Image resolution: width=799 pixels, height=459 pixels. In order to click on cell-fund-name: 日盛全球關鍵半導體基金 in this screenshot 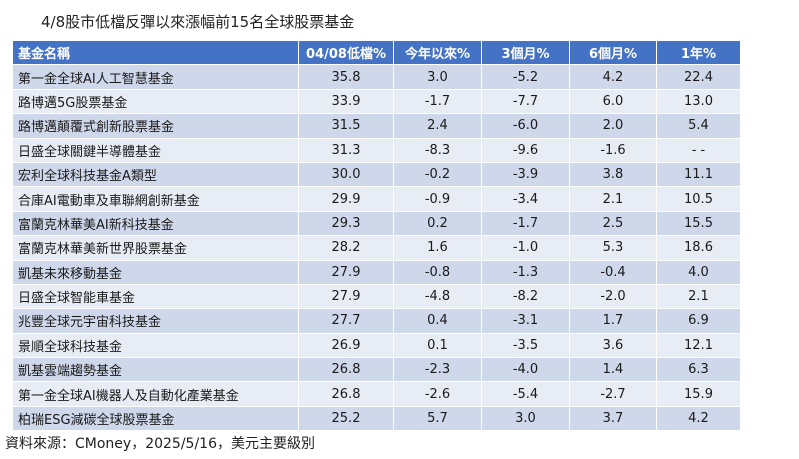, I will do `click(155, 150)`.